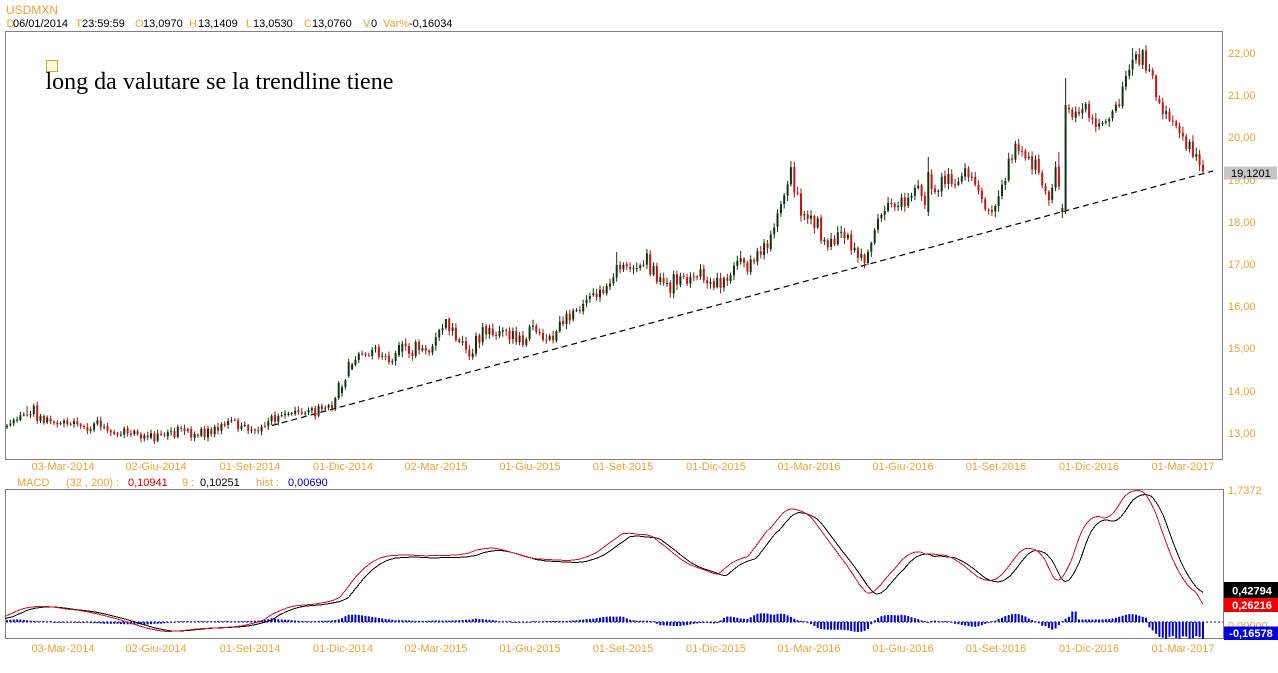 This screenshot has height=673, width=1278. Describe the element at coordinates (103, 24) in the screenshot. I see `svg-text: 23:59:59` at that location.